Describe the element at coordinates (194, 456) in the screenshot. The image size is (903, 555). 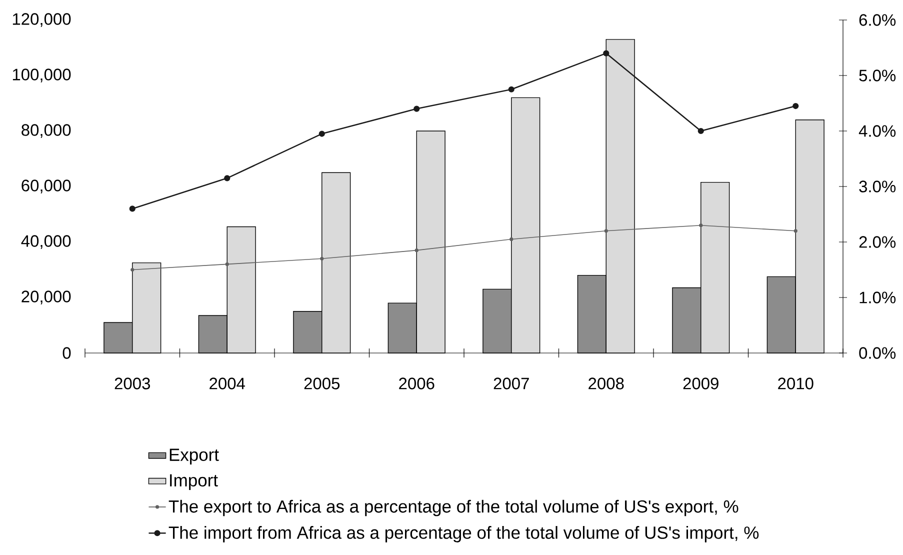
I see `legend-label: Export` at that location.